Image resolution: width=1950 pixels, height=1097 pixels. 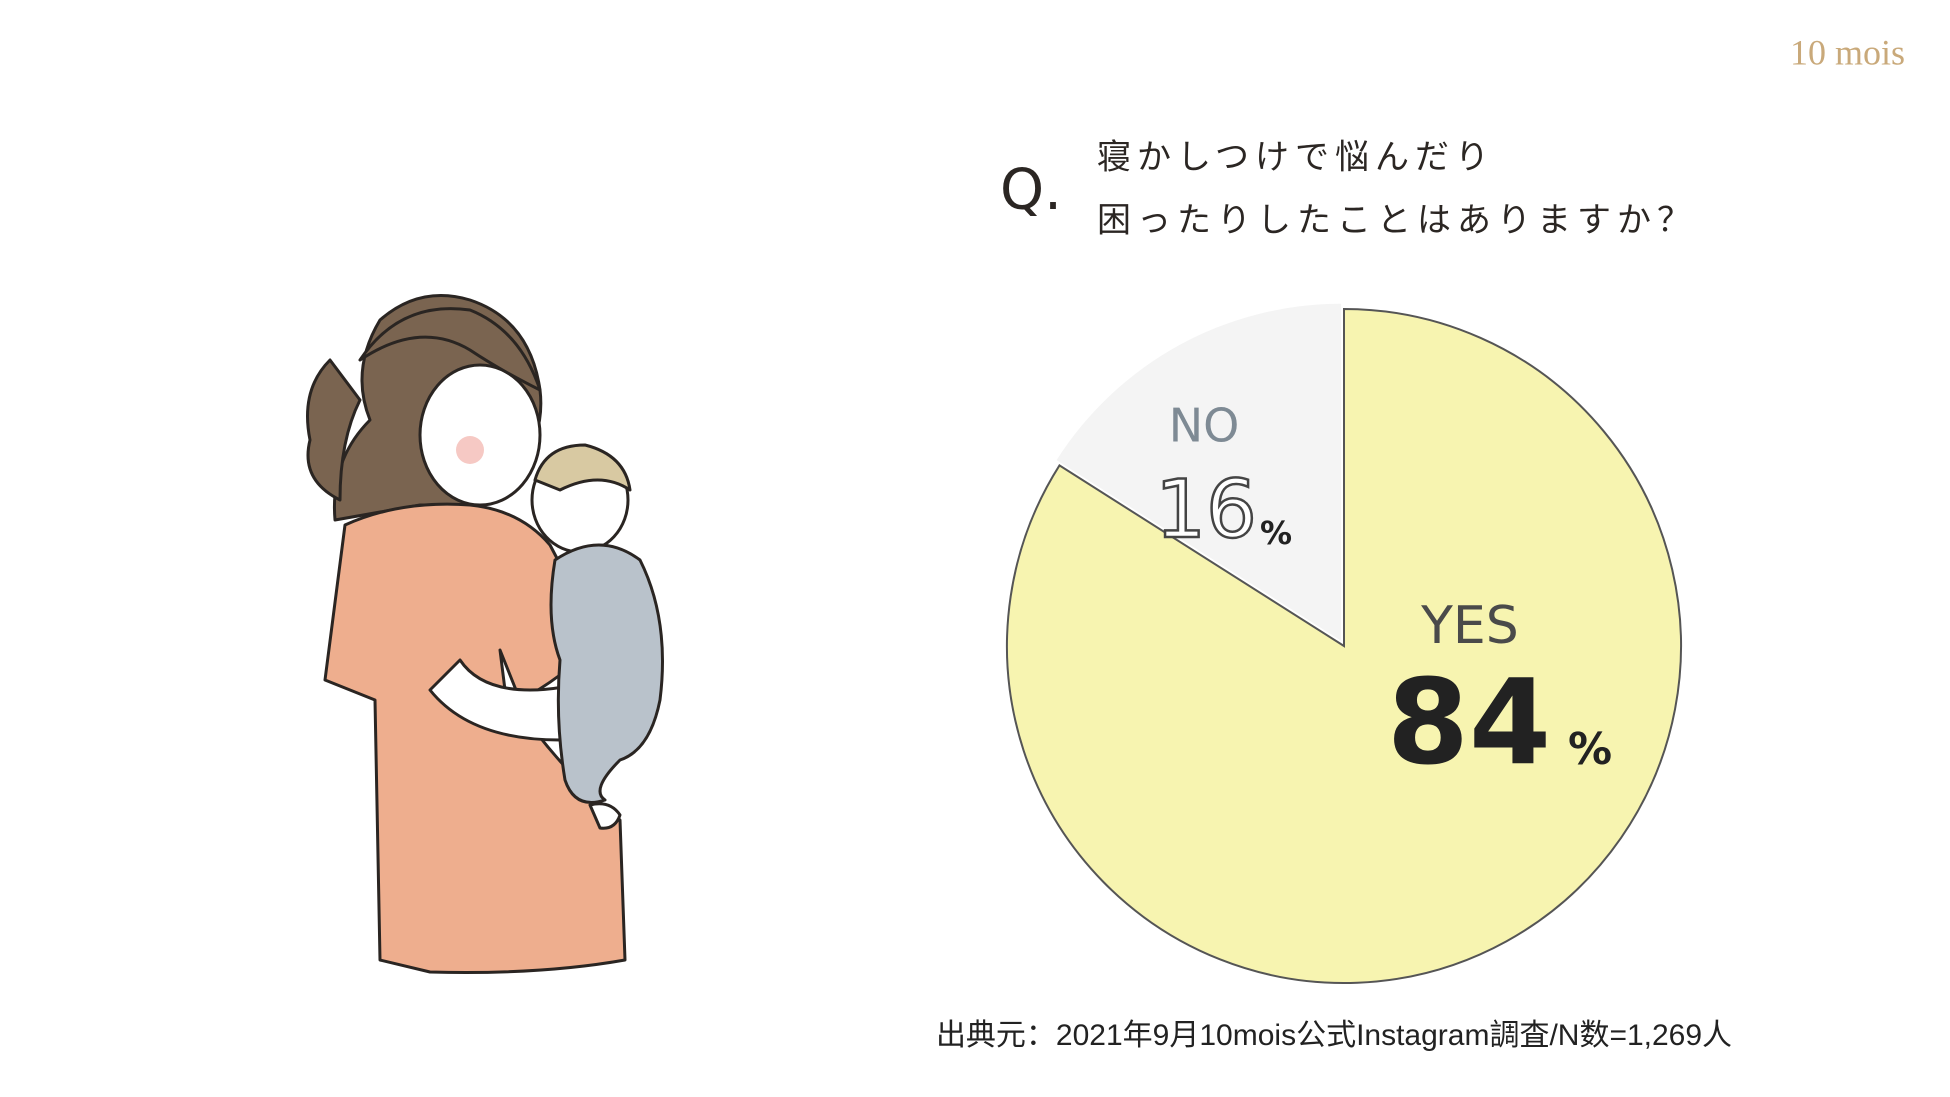 What do you see at coordinates (1206, 509) in the screenshot?
I see `slice-value: 16` at bounding box center [1206, 509].